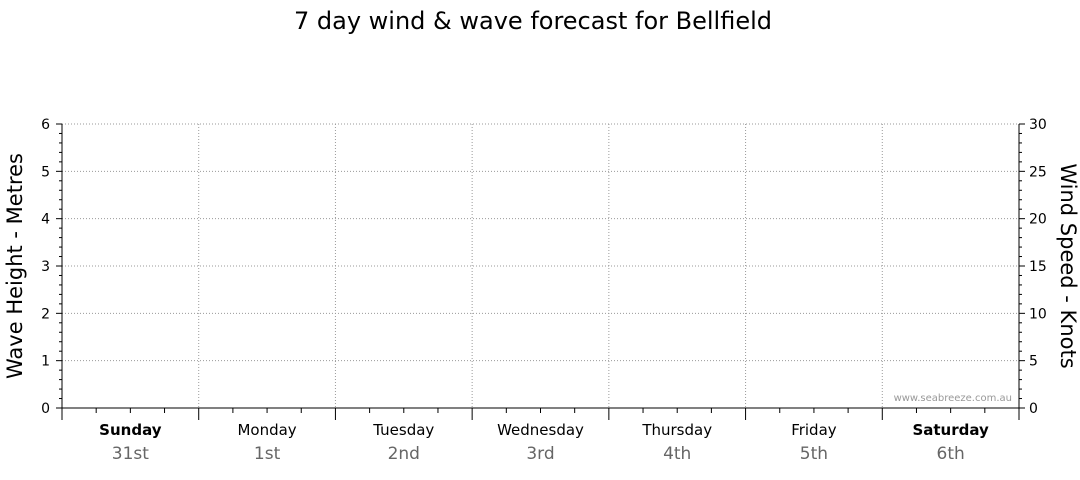 The image size is (1080, 480). What do you see at coordinates (130, 454) in the screenshot?
I see `date-label: 31st` at bounding box center [130, 454].